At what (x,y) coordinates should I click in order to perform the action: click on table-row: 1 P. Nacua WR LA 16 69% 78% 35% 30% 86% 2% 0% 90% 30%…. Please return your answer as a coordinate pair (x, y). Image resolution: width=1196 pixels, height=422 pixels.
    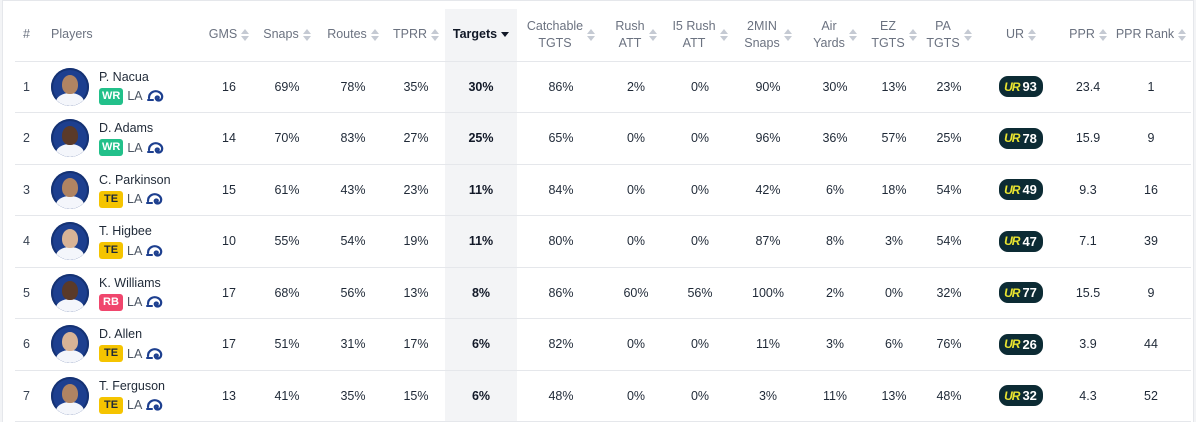
    Looking at the image, I should click on (603, 87).